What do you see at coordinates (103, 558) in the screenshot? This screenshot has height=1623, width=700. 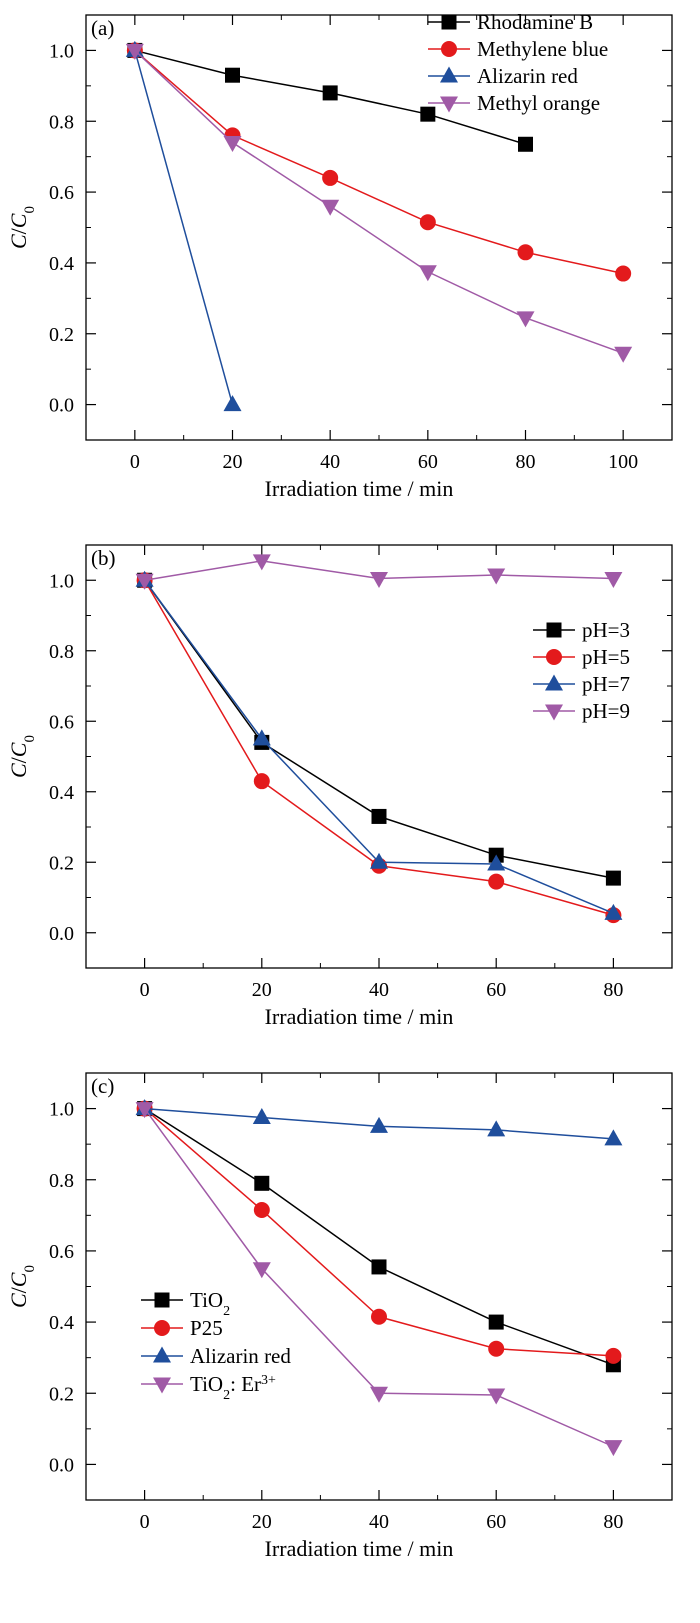 I see `panel-label: (b)` at bounding box center [103, 558].